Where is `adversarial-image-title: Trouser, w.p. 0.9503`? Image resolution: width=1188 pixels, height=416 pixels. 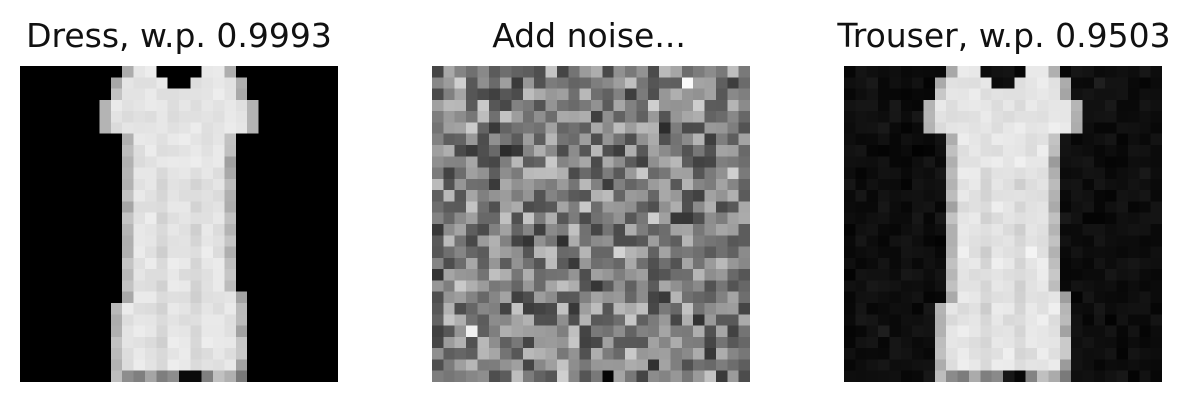 adversarial-image-title: Trouser, w.p. 0.9503 is located at coordinates (1004, 35).